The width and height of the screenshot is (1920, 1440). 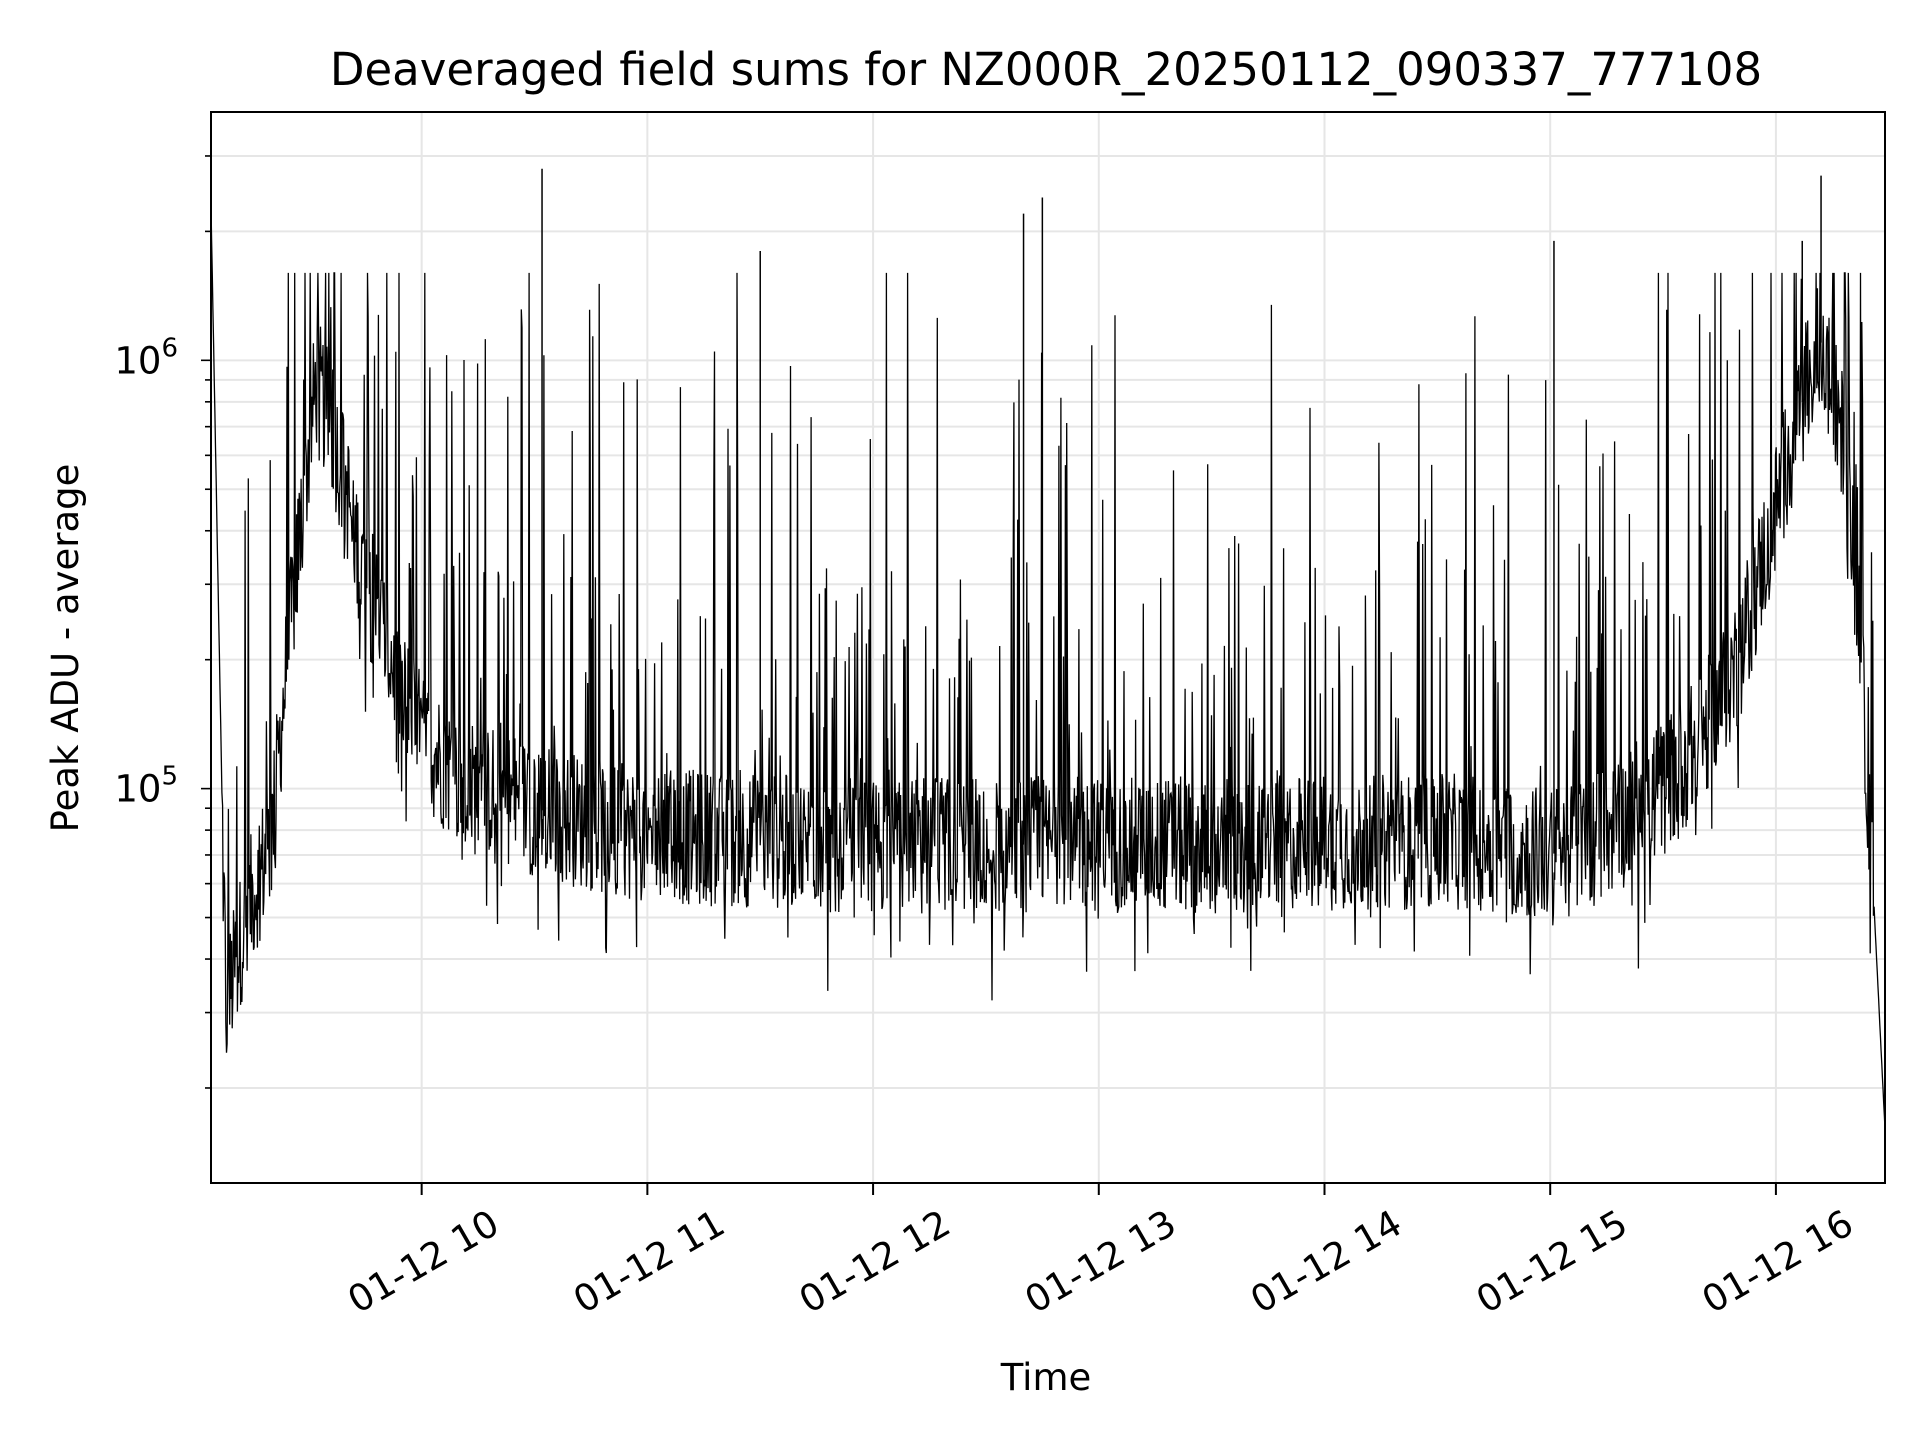 What do you see at coordinates (1046, 1377) in the screenshot?
I see `x-axis-label: Time` at bounding box center [1046, 1377].